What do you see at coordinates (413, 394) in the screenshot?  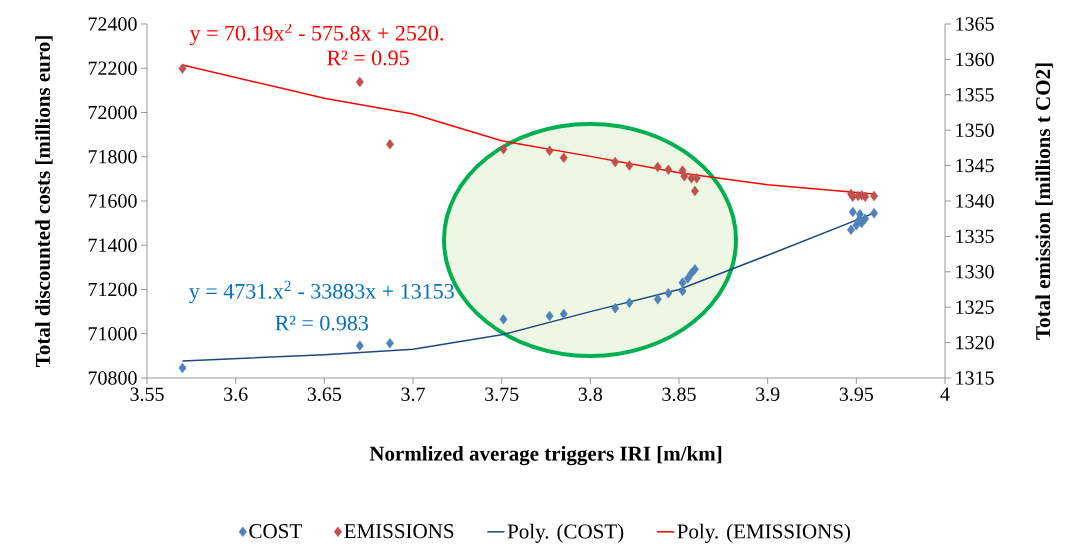 I see `x-tick-label: 3.7` at bounding box center [413, 394].